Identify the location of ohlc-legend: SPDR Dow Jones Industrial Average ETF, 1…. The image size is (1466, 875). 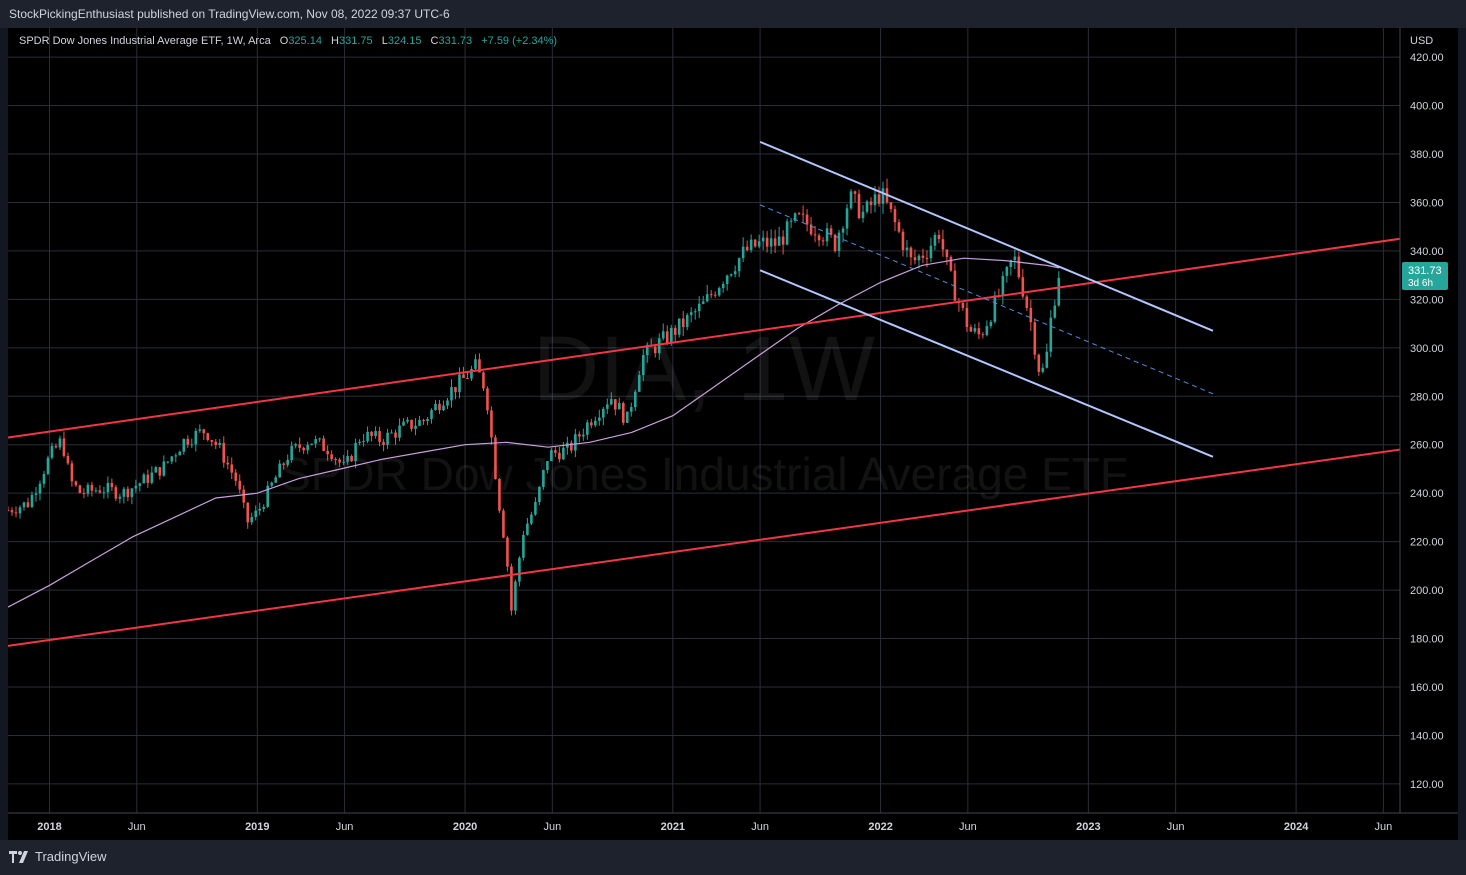
(288, 41).